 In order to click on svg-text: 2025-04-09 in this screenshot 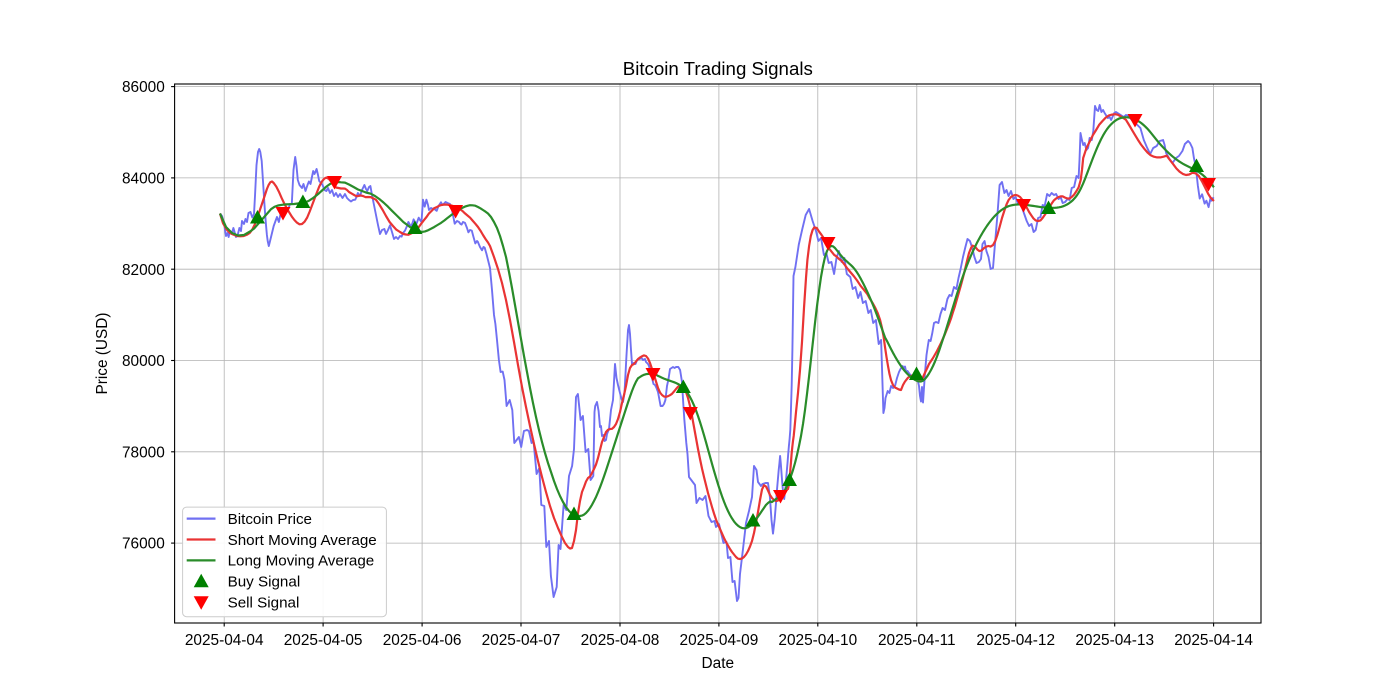, I will do `click(719, 640)`.